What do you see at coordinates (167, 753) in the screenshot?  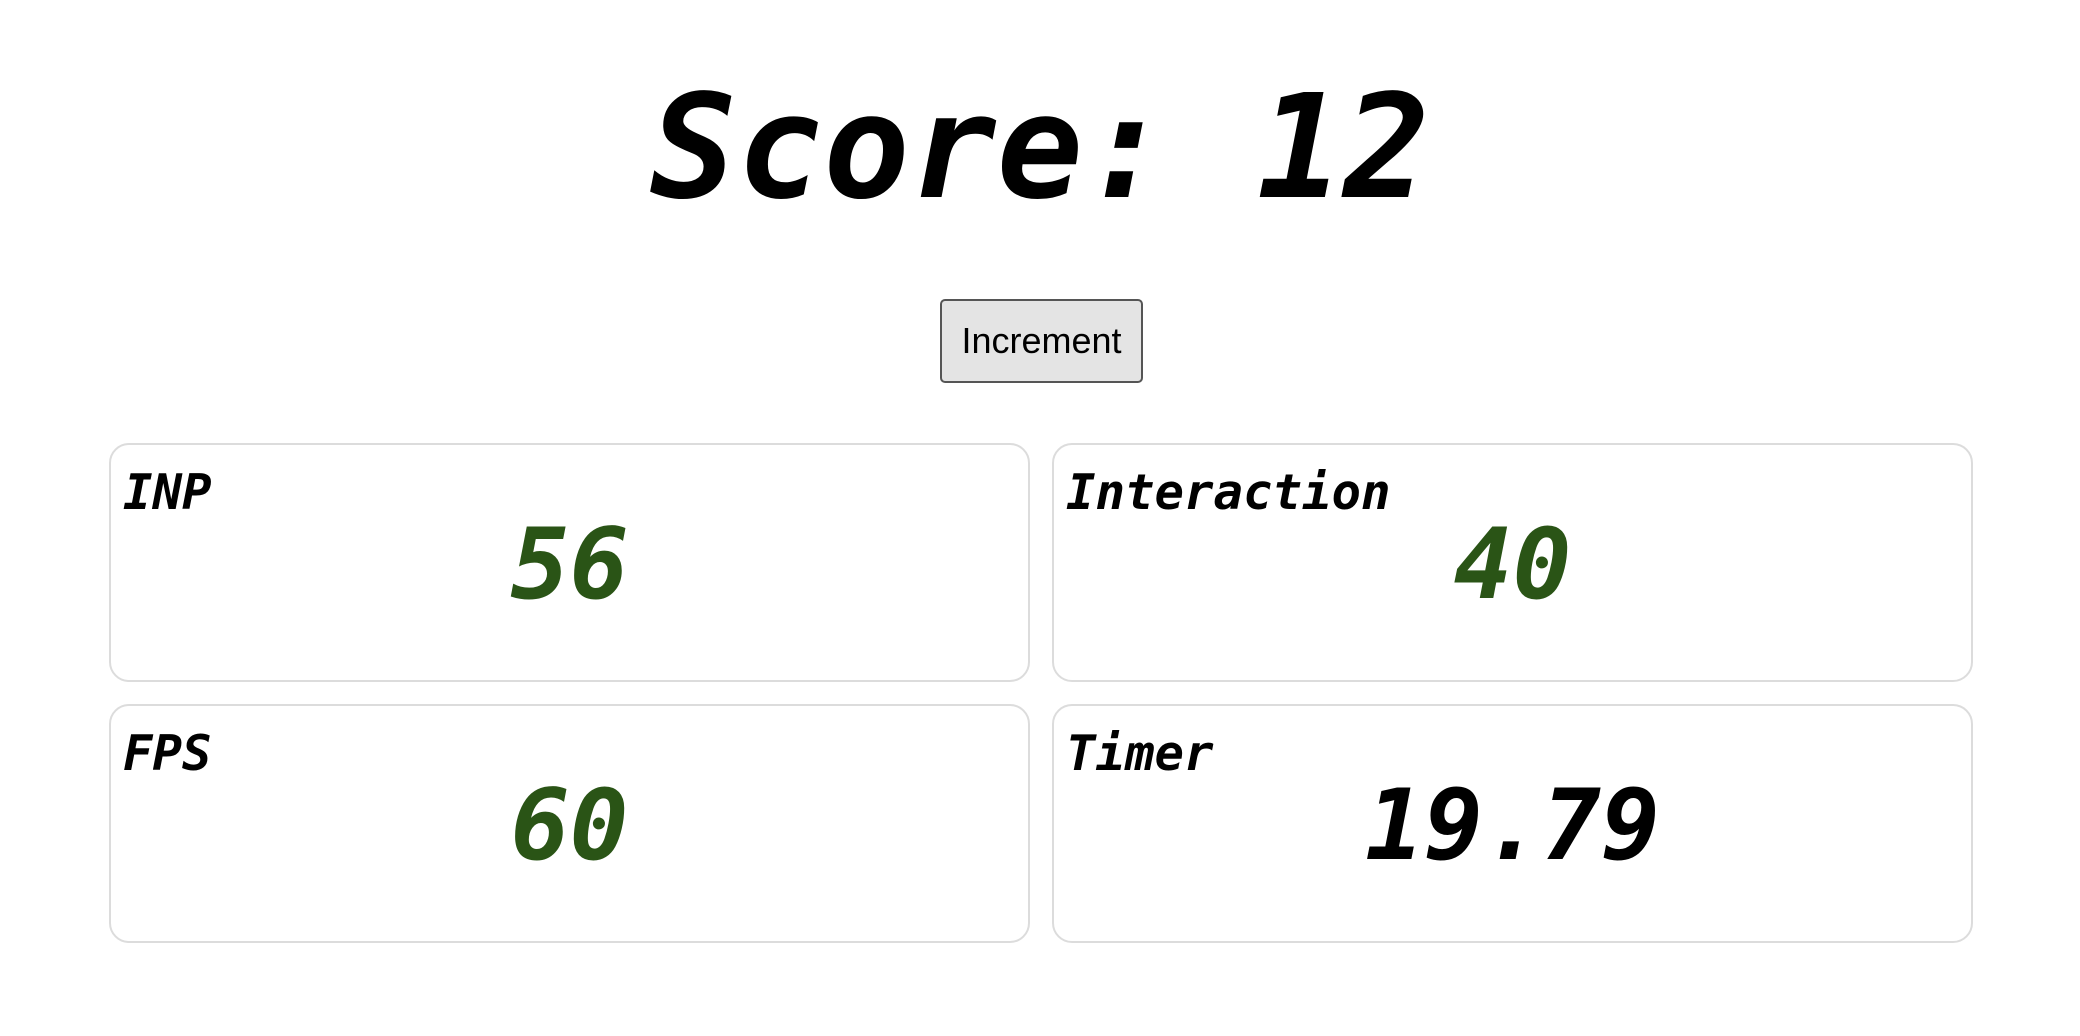 I see `metric-label: FPS` at bounding box center [167, 753].